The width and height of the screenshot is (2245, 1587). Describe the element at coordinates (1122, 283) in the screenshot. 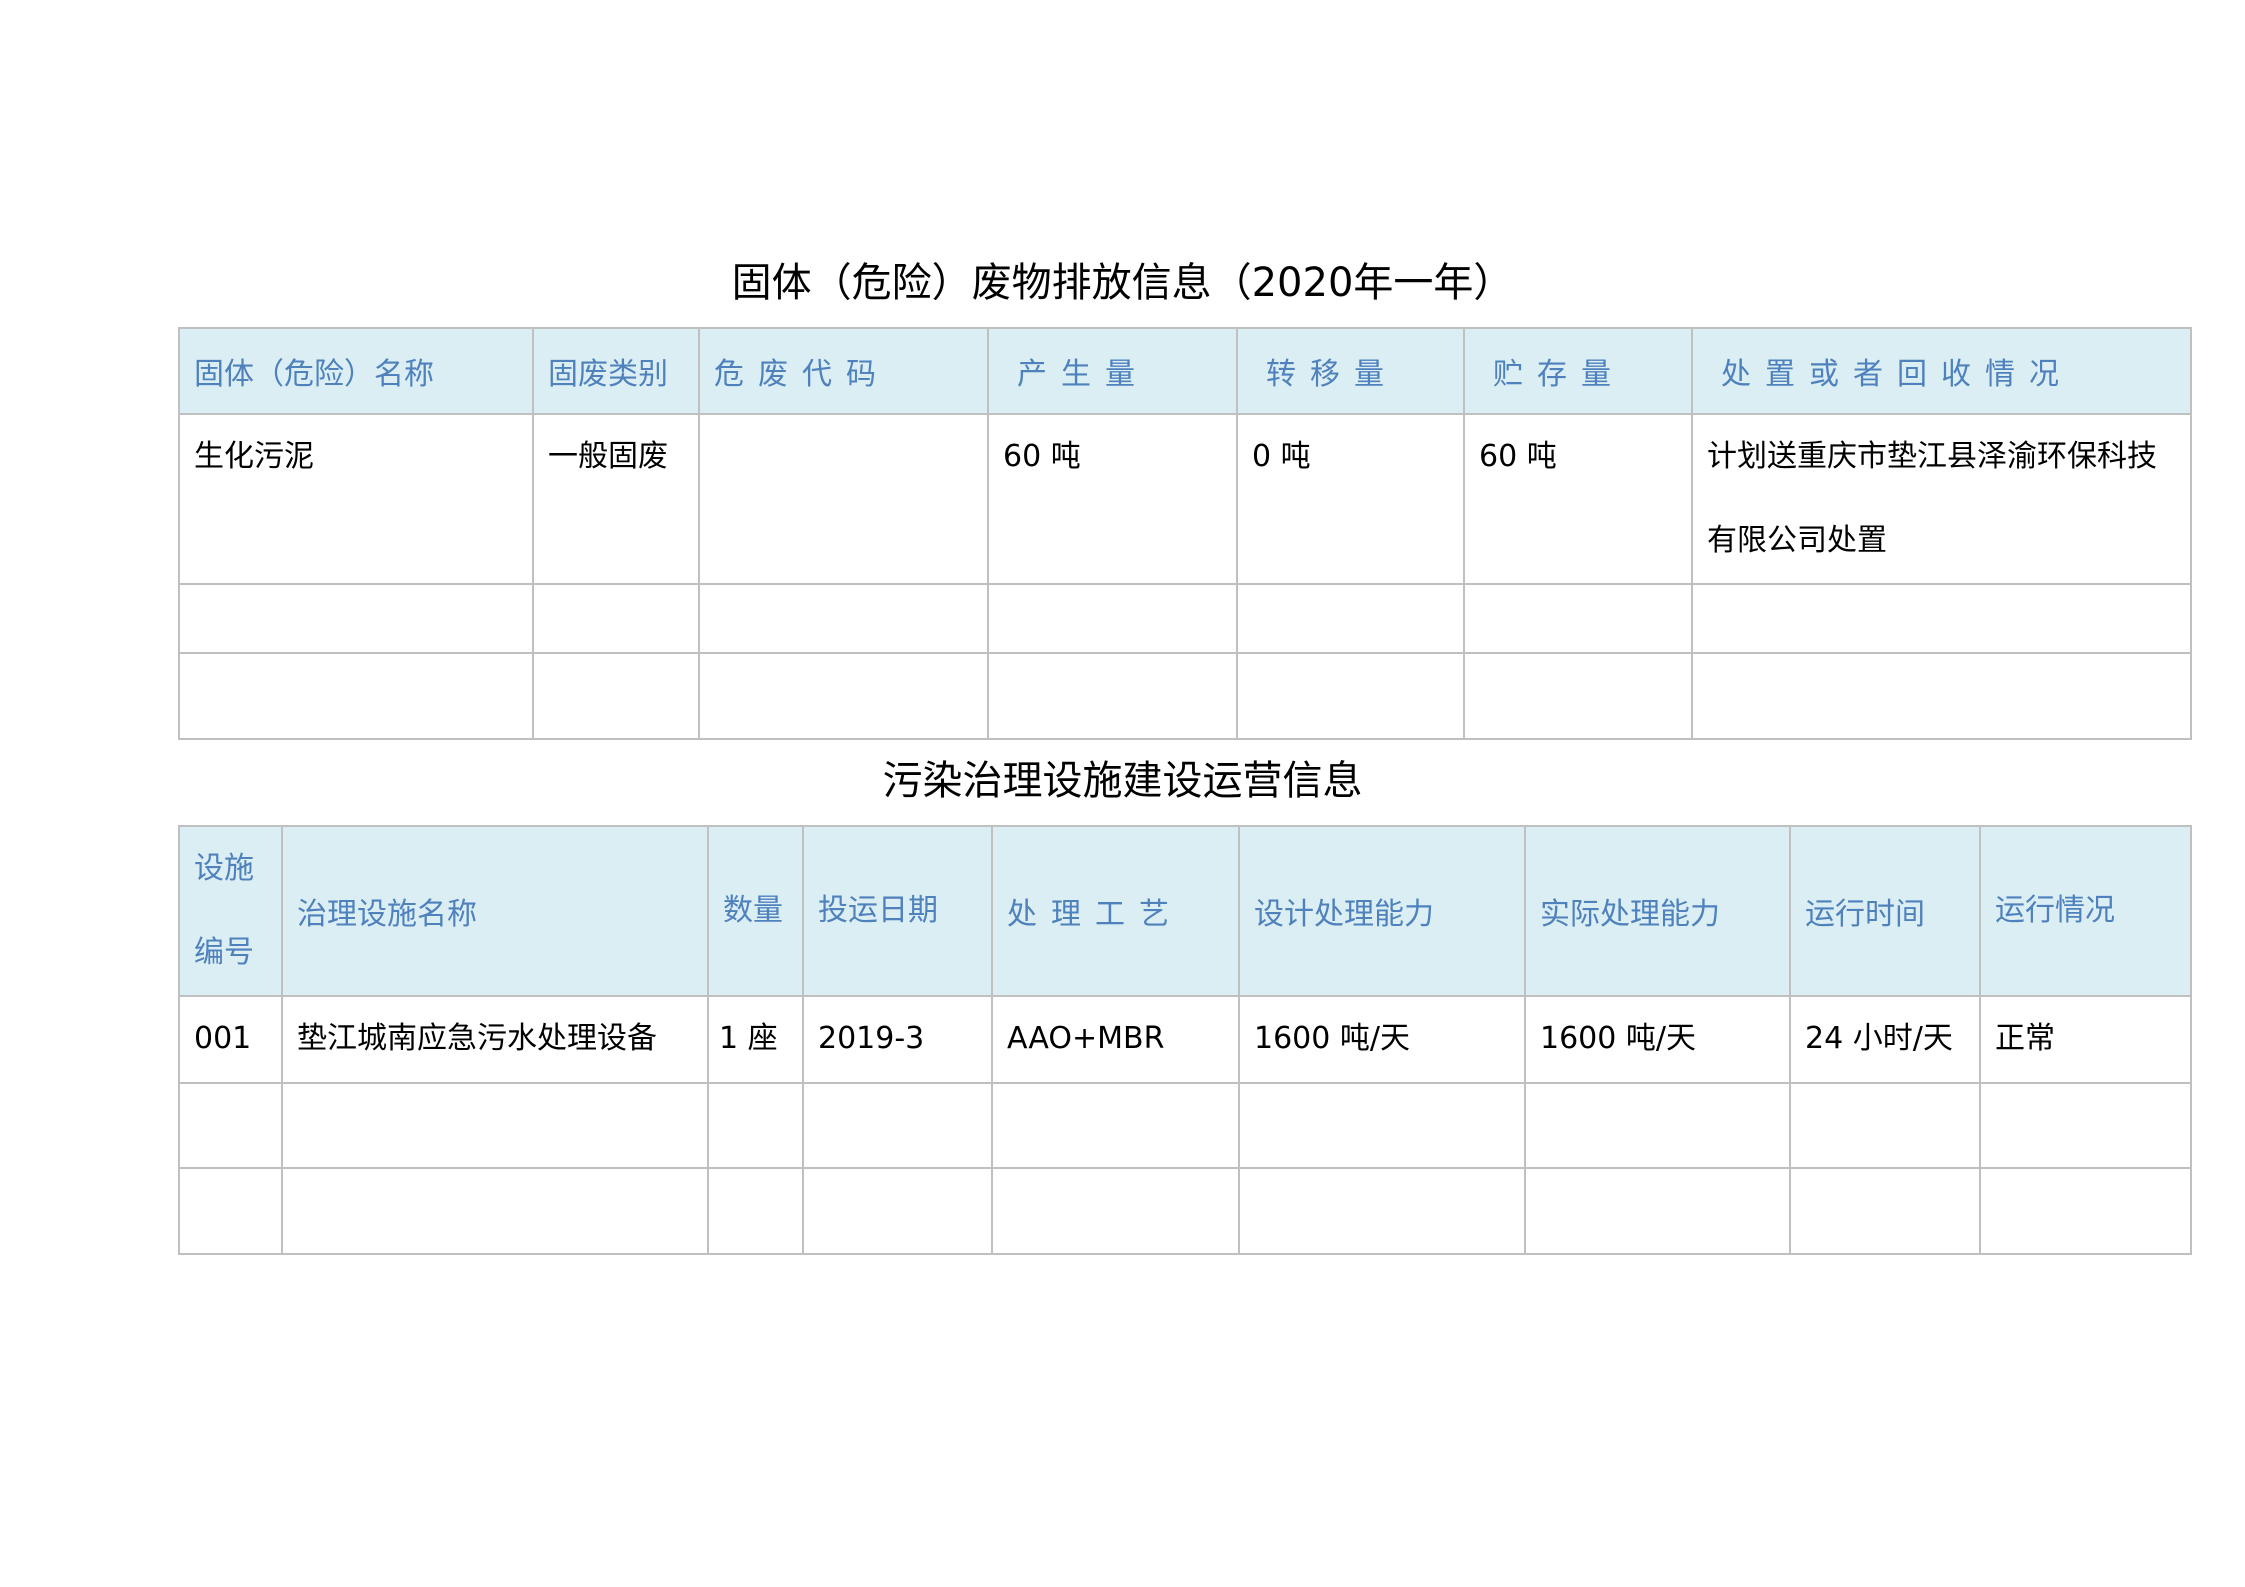

I see `section1-title: 固体（危险）废物排放信息（2020年一年）` at that location.